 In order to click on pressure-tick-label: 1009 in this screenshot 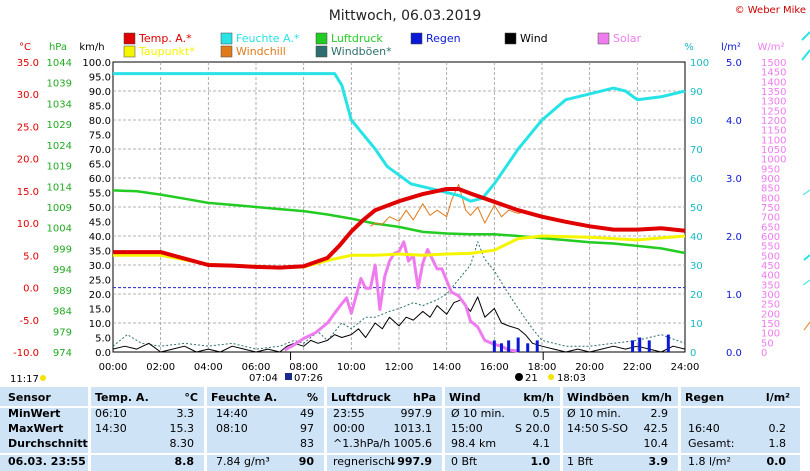, I will do `click(59, 208)`.